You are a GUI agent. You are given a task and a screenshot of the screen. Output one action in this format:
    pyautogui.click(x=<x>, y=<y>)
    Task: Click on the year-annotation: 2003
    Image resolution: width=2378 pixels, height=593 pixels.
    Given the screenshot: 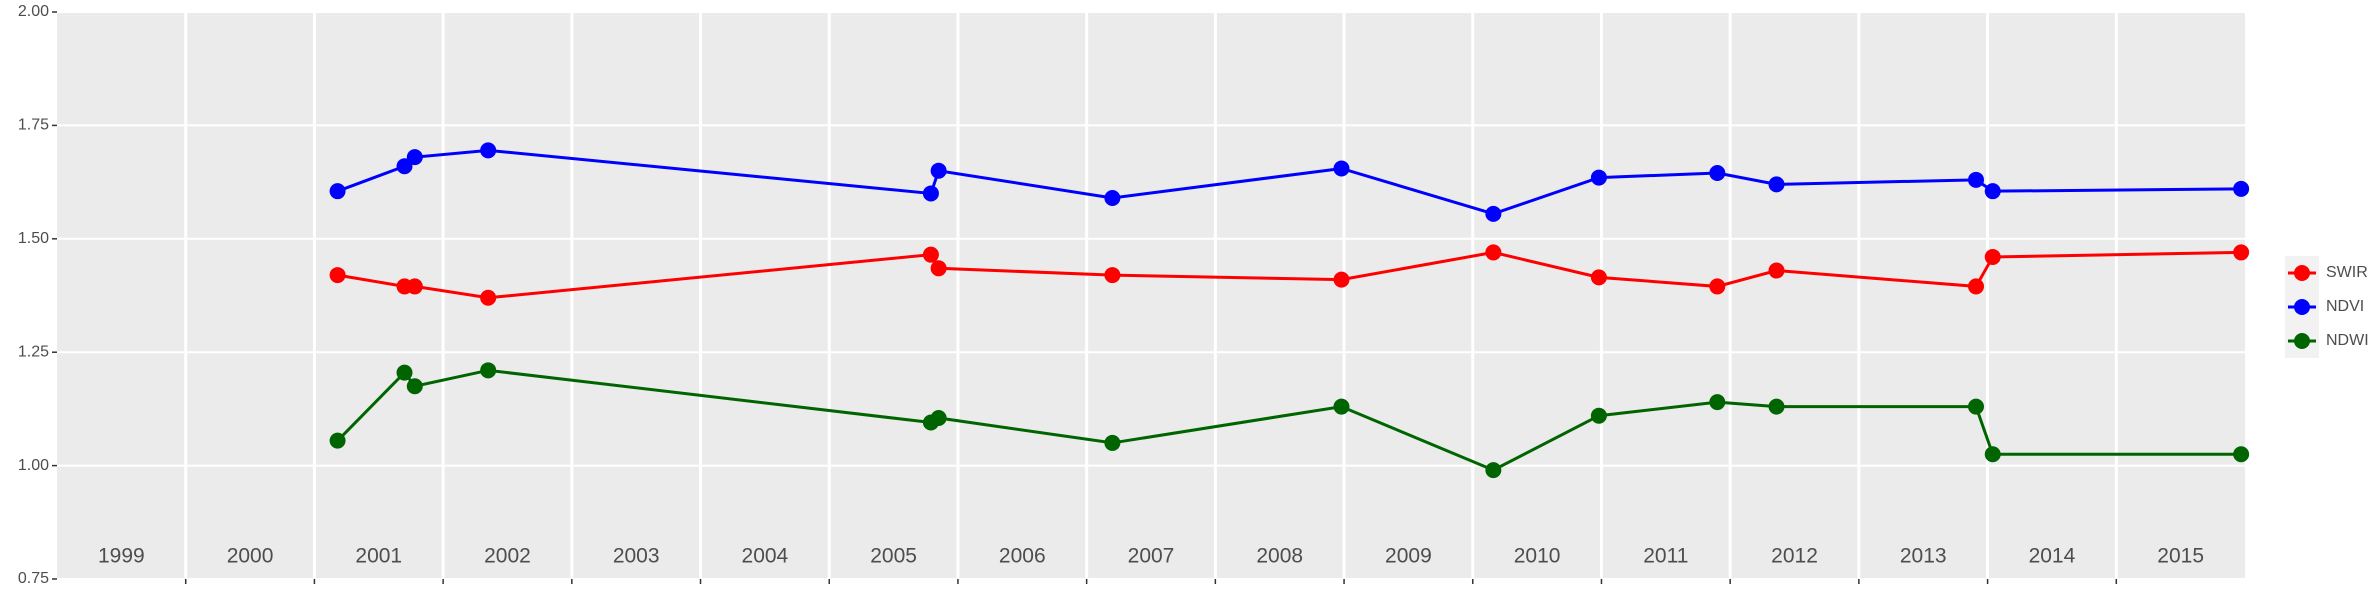 What is the action you would take?
    pyautogui.click(x=636, y=556)
    